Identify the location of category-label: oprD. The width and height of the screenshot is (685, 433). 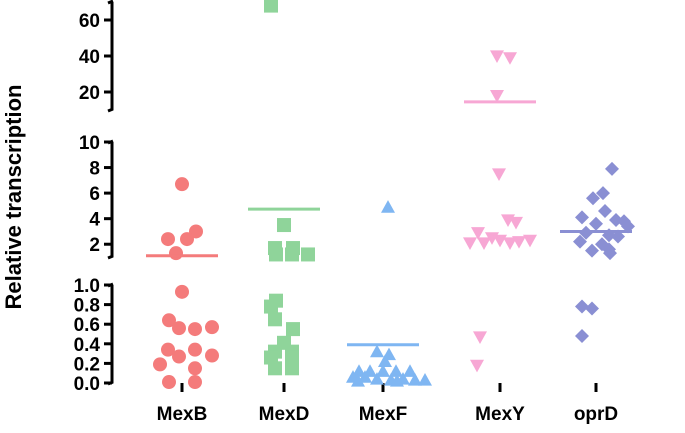
(596, 414).